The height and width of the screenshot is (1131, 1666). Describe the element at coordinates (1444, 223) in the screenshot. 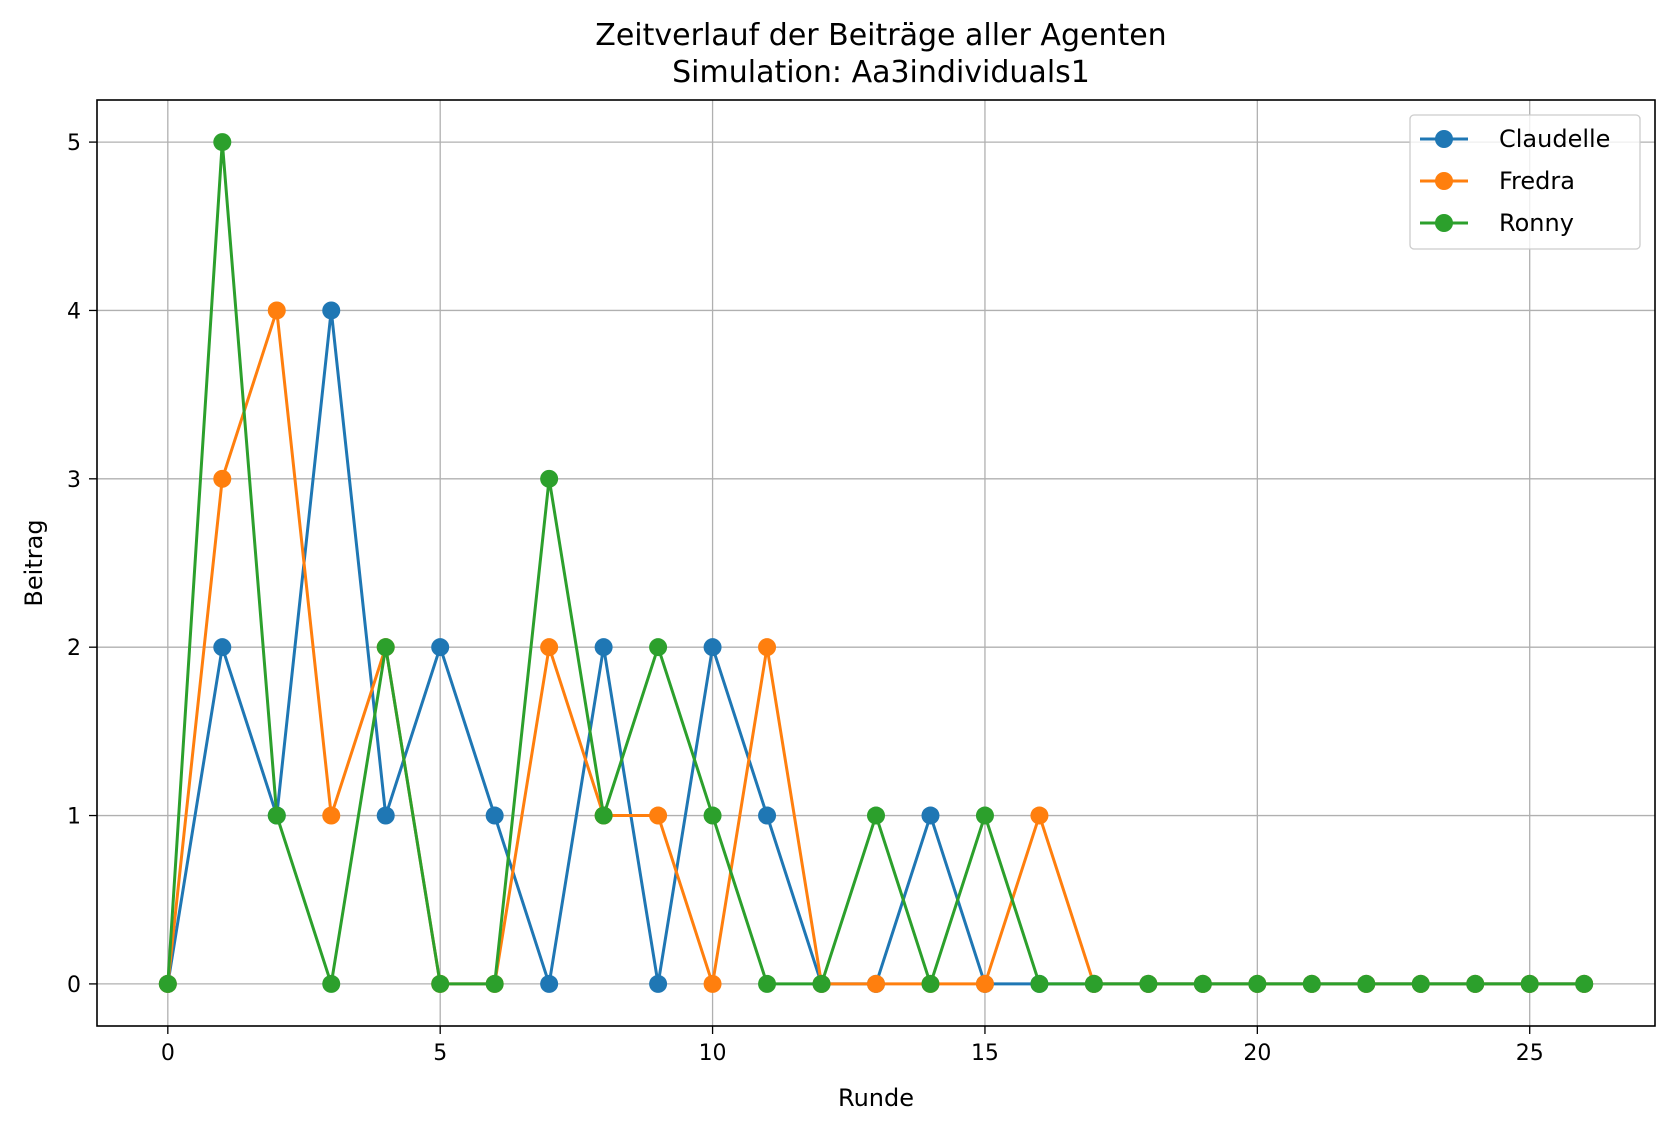

I see `legend-marker-ronny` at that location.